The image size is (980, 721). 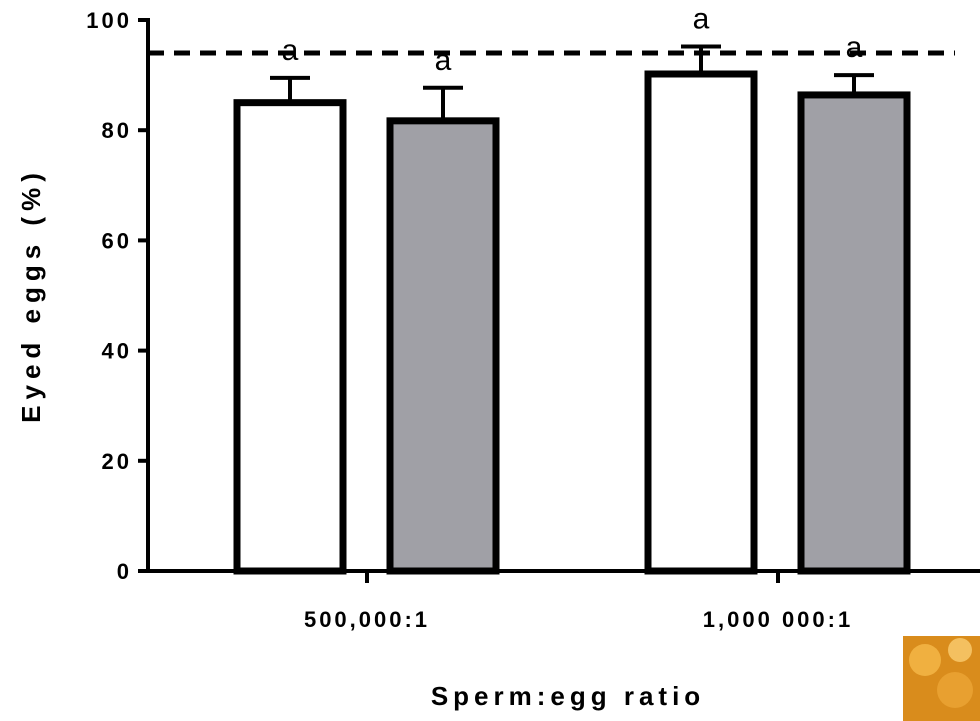 What do you see at coordinates (109, 20) in the screenshot?
I see `y-tick-label: 100` at bounding box center [109, 20].